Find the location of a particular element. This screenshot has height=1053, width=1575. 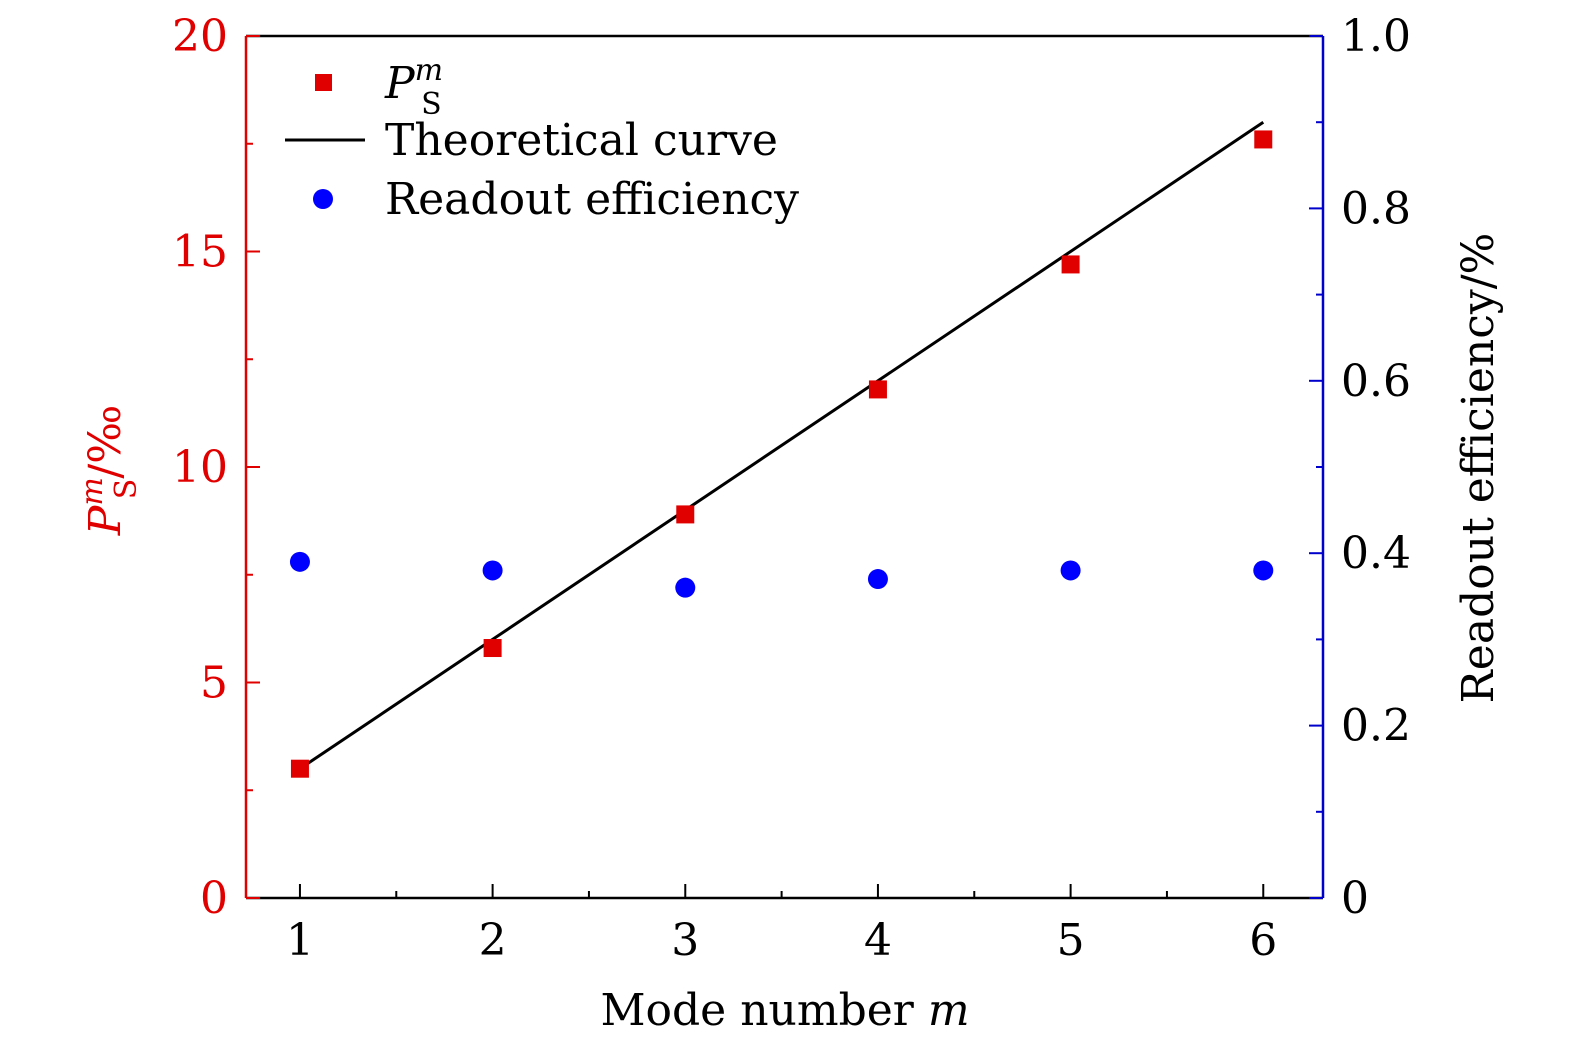

left-y-axis-title-sub: S is located at coordinates (126, 489).